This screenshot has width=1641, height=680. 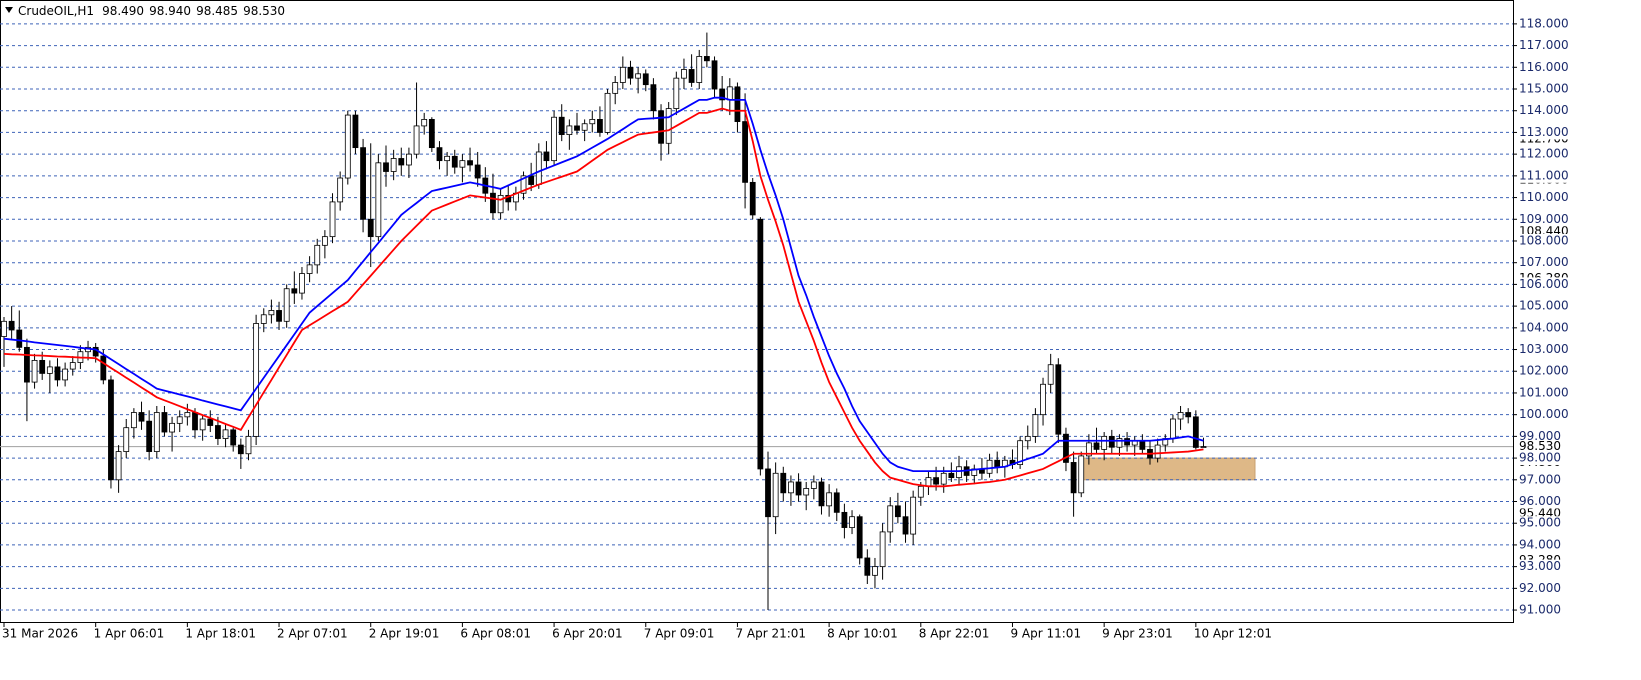 What do you see at coordinates (587, 634) in the screenshot?
I see `x-tick-label: 6 Apr 20:01` at bounding box center [587, 634].